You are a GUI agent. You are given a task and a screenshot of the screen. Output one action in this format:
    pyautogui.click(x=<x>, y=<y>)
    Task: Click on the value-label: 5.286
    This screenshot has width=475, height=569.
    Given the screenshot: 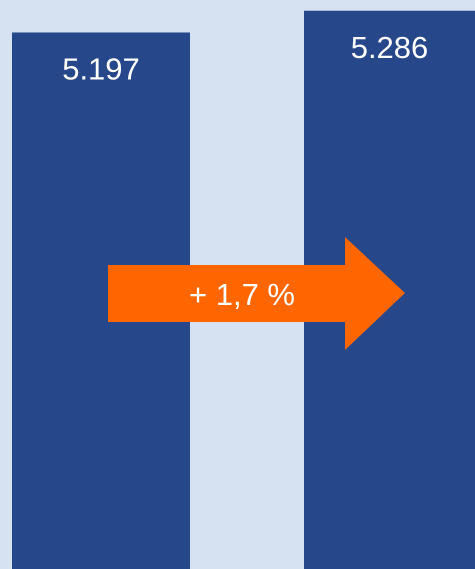 What is the action you would take?
    pyautogui.click(x=390, y=47)
    